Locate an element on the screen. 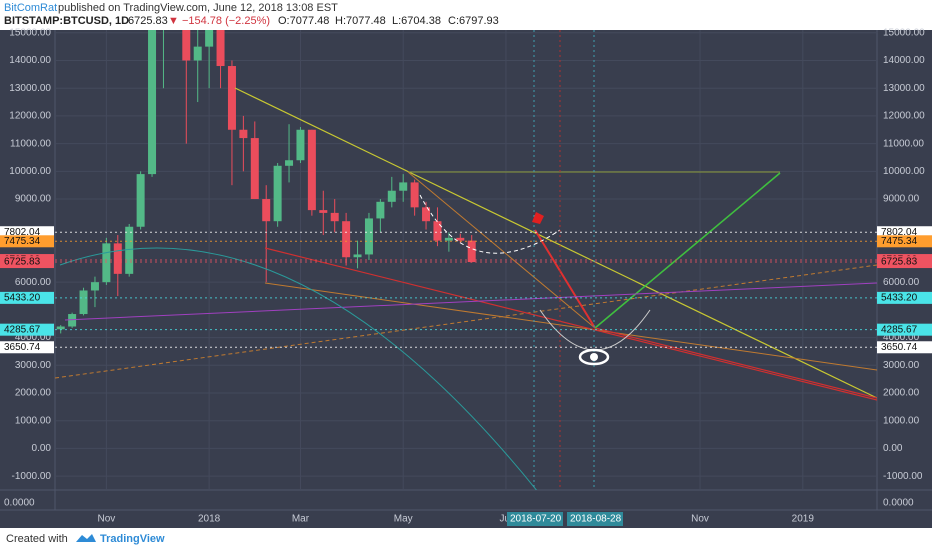  eye-icon is located at coordinates (594, 357).